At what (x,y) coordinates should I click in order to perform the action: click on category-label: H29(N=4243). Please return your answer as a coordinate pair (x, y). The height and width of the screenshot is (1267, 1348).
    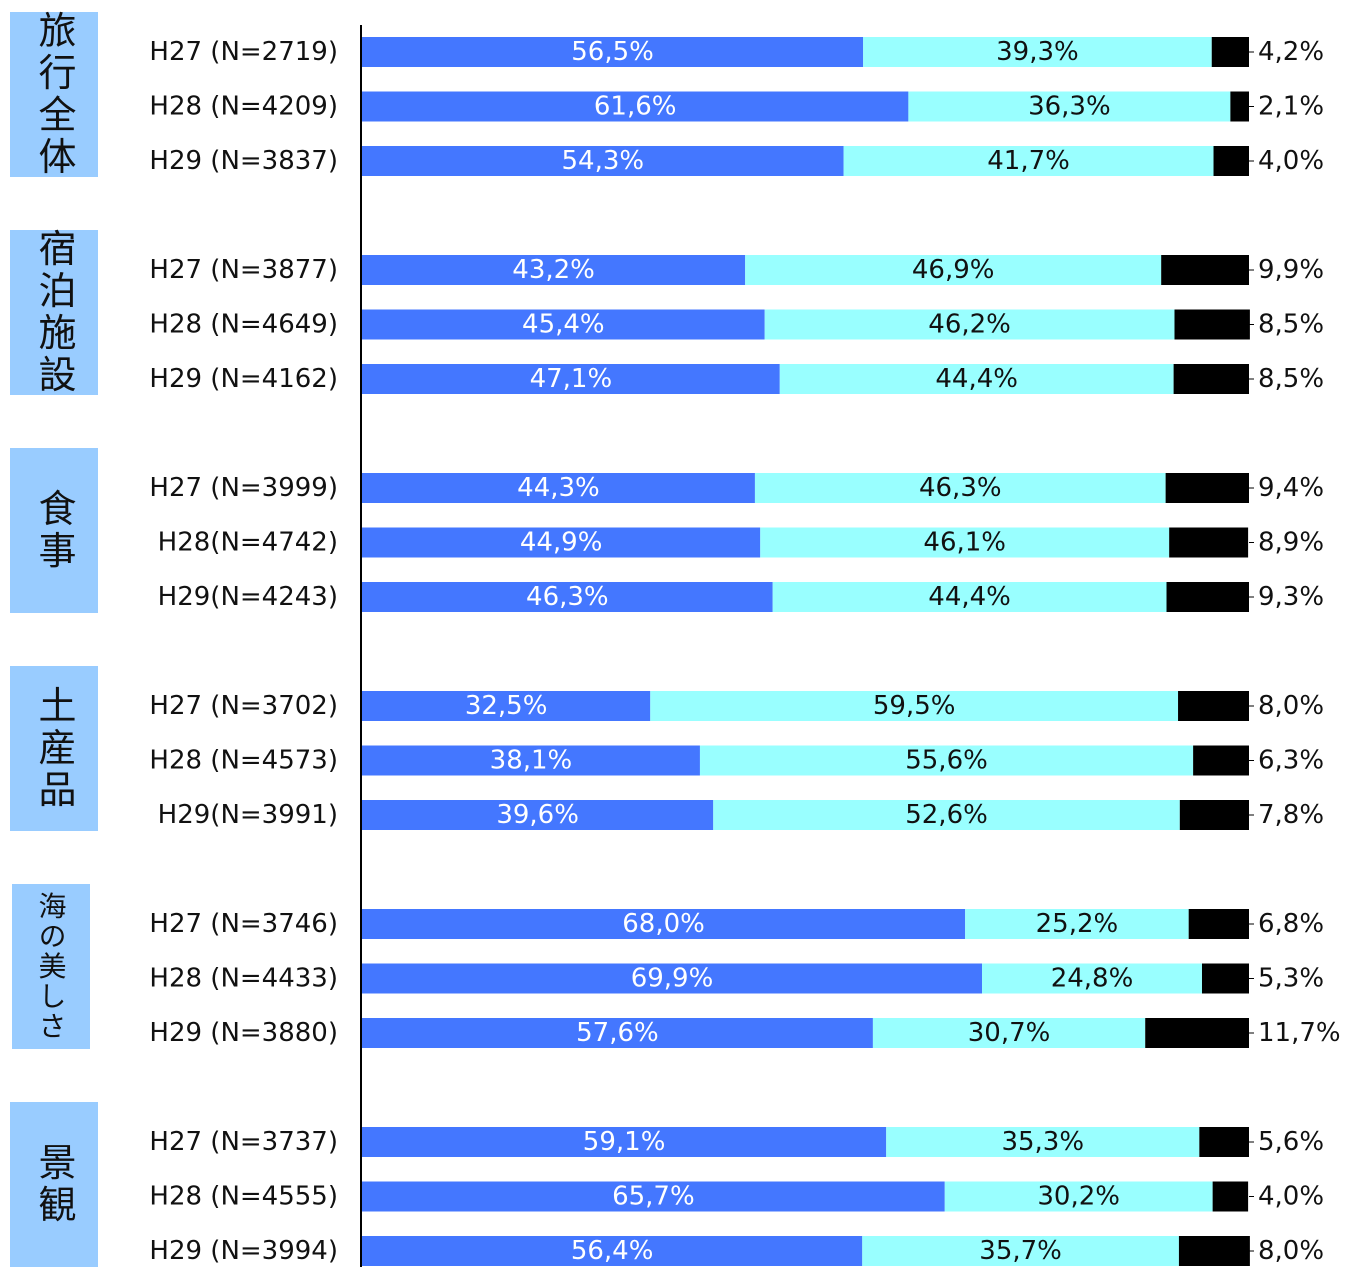
    Looking at the image, I should click on (248, 597).